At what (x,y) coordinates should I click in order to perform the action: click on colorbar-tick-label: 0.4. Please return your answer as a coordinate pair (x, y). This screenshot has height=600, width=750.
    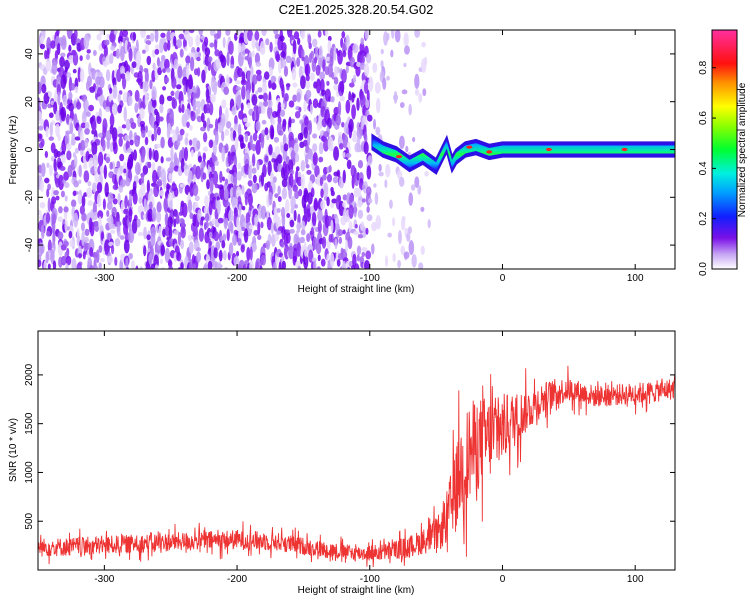
    Looking at the image, I should click on (703, 168).